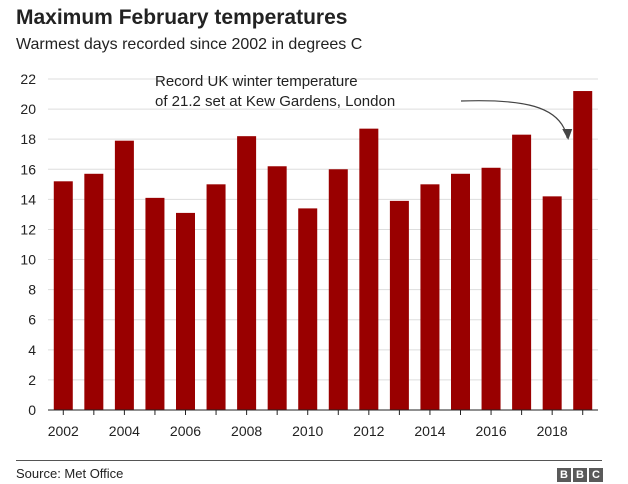  Describe the element at coordinates (185, 431) in the screenshot. I see `x-tick-label: 2006` at that location.